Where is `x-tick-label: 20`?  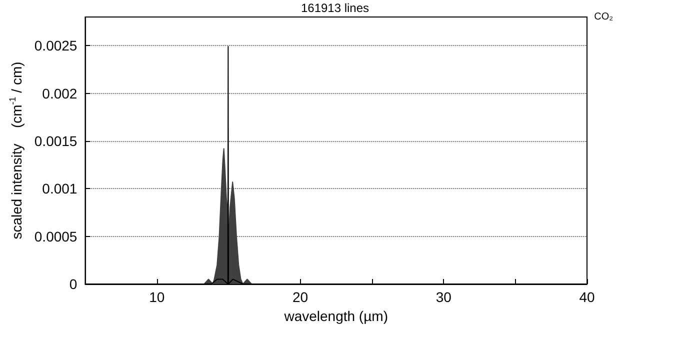 x-tick-label: 20 is located at coordinates (300, 297).